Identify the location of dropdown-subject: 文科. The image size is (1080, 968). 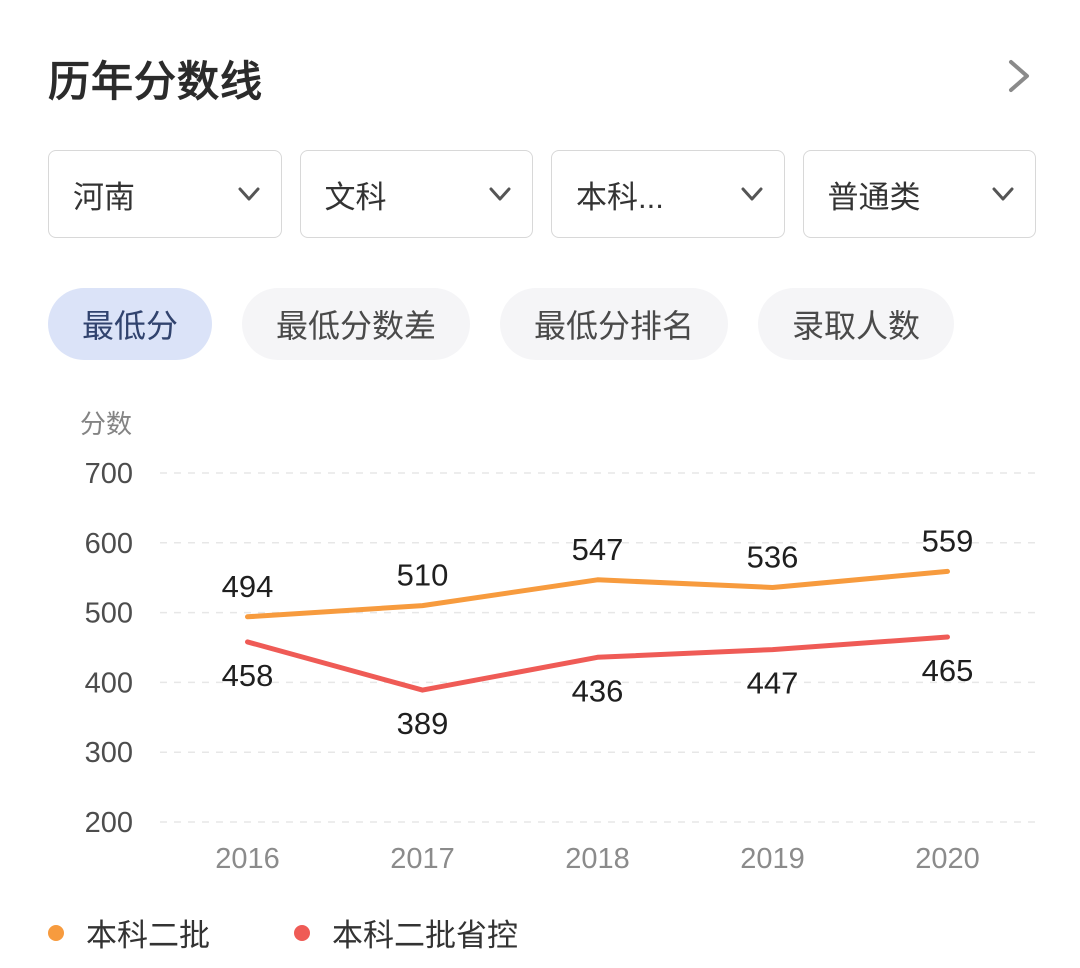
(416, 194).